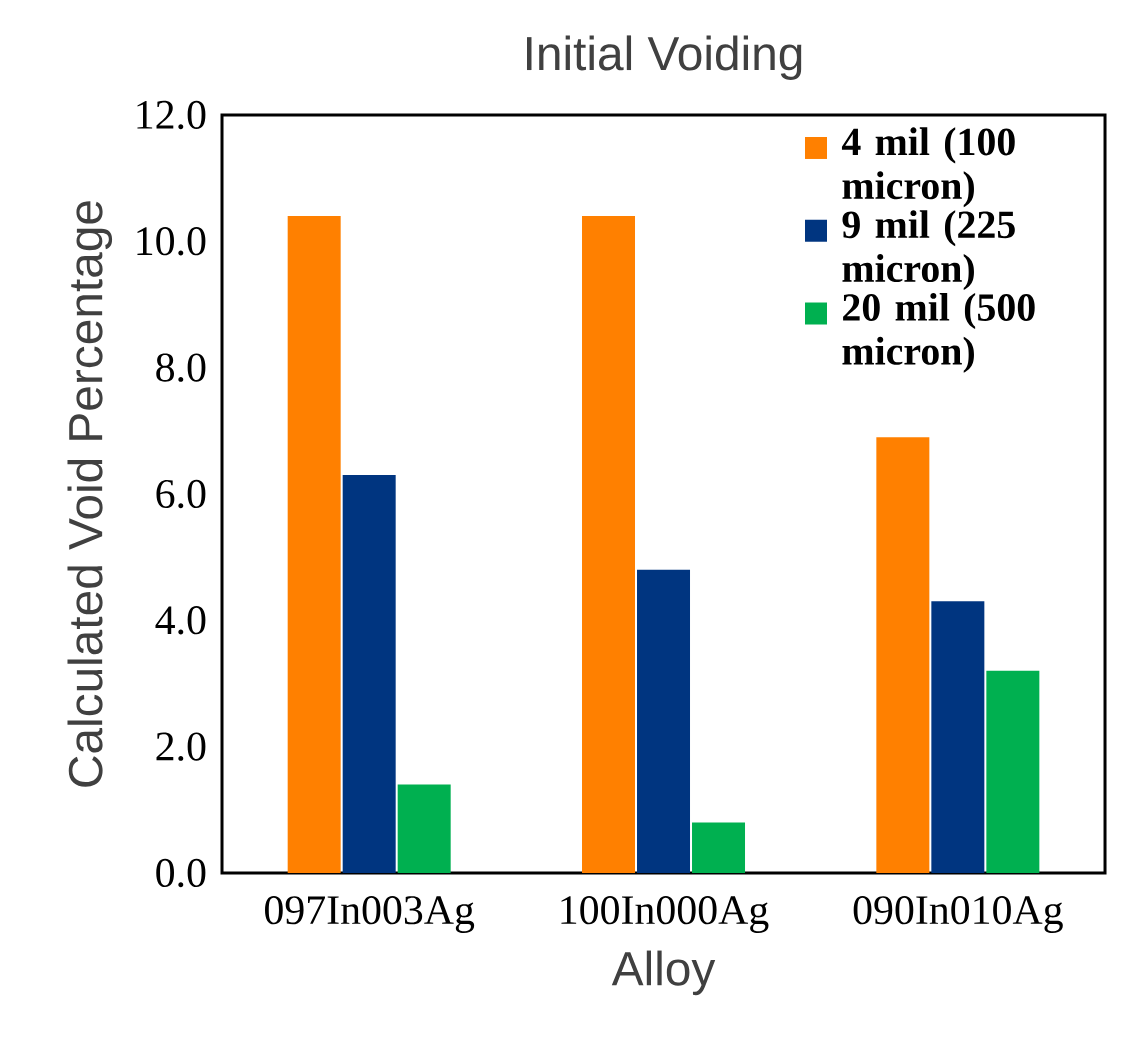  Describe the element at coordinates (928, 250) in the screenshot. I see `legend-label: 9 mil (225 micron)` at that location.